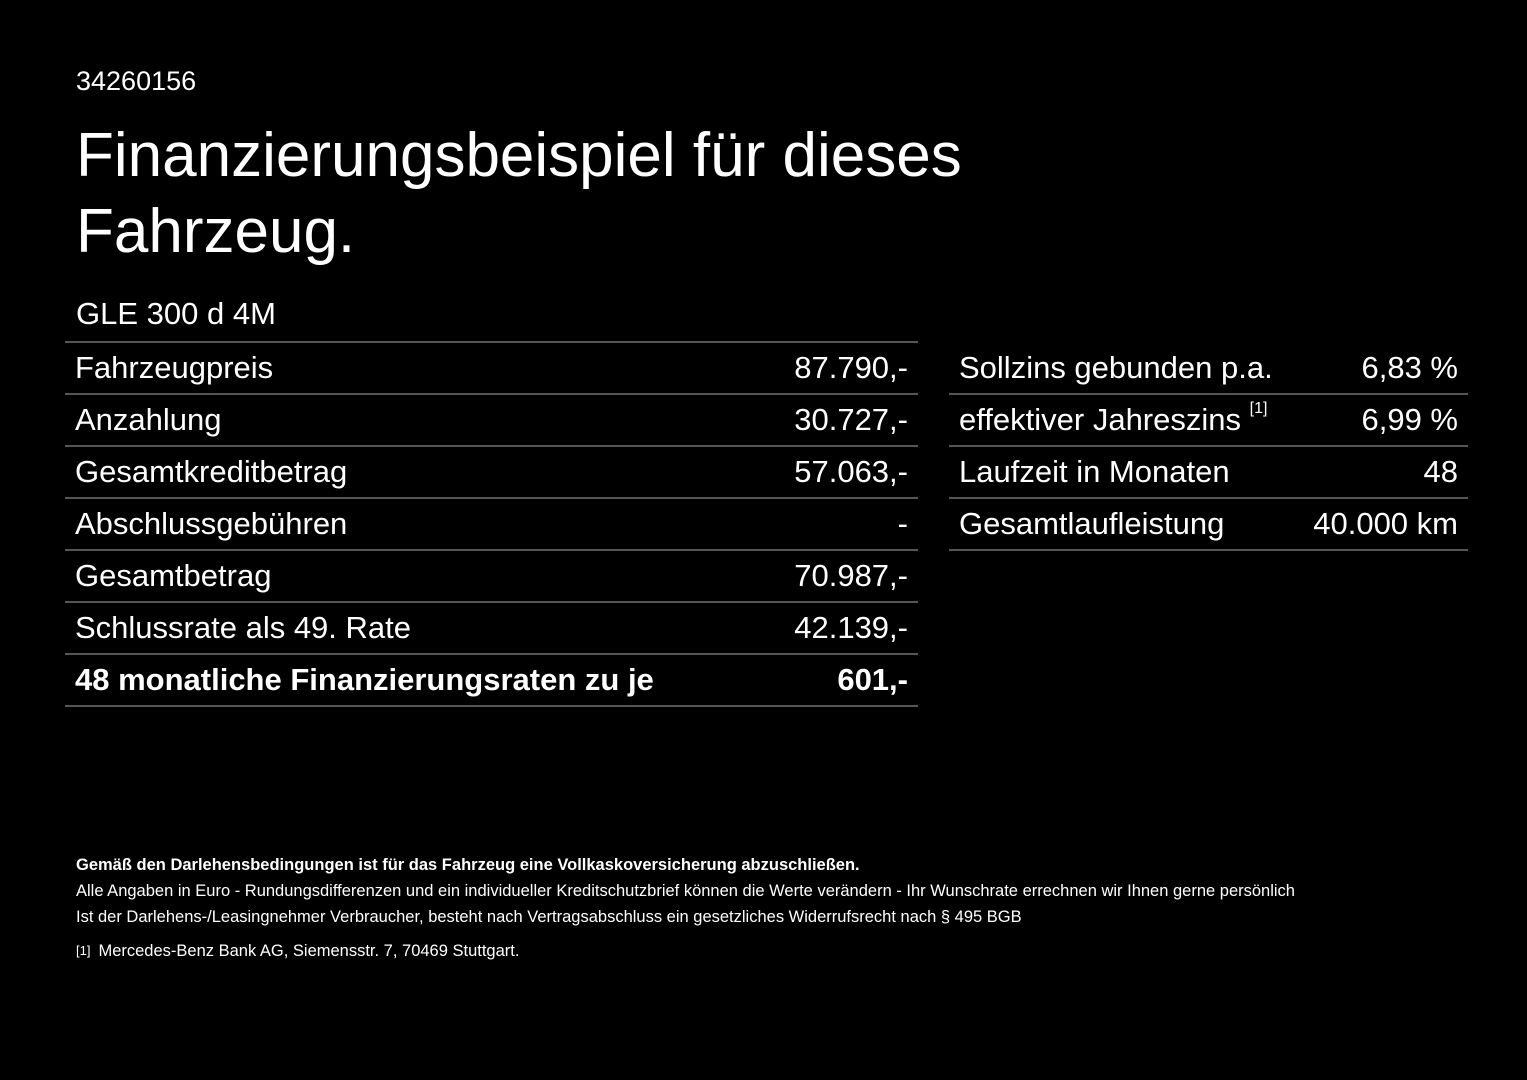 This screenshot has height=1080, width=1527. Describe the element at coordinates (1382, 420) in the screenshot. I see `row-value: 6,99 %` at that location.